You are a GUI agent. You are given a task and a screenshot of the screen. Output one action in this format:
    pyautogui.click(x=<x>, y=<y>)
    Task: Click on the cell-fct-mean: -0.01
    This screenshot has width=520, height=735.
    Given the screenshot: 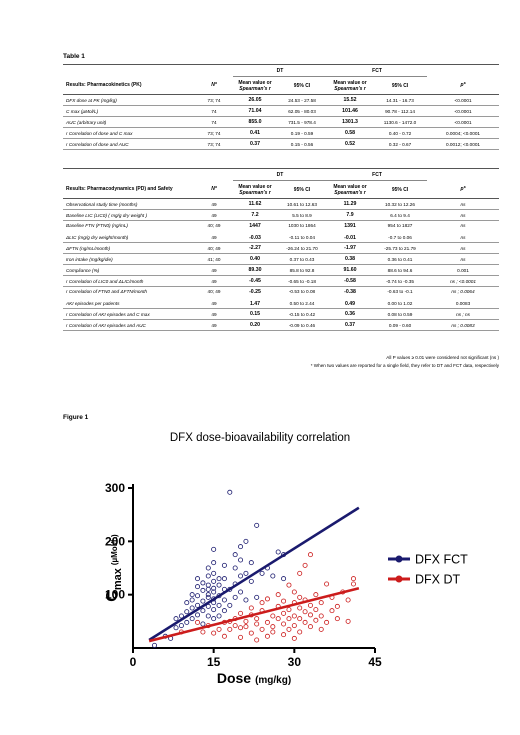 What is the action you would take?
    pyautogui.click(x=350, y=236)
    